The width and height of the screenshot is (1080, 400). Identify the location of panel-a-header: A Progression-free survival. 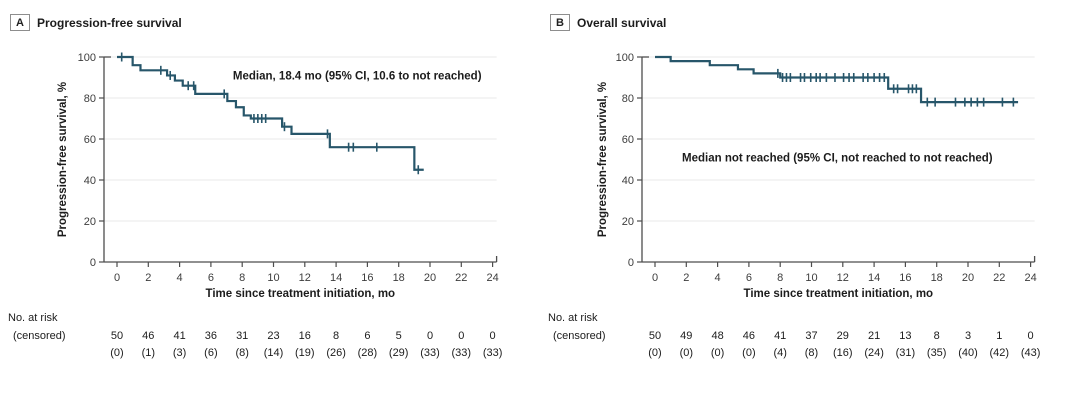
(96, 22).